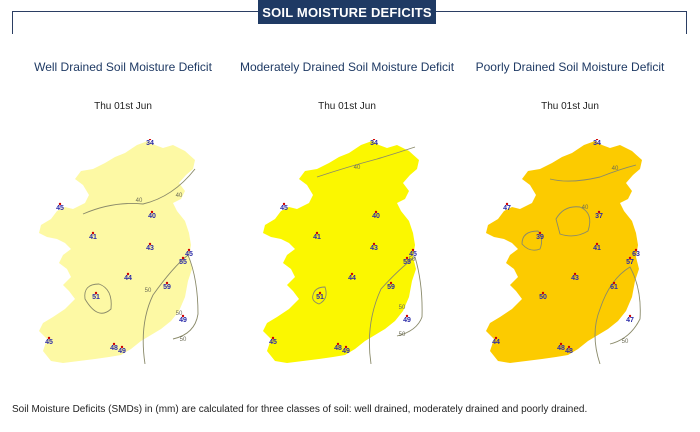 The width and height of the screenshot is (700, 432). I want to click on station-value: 39, so click(540, 237).